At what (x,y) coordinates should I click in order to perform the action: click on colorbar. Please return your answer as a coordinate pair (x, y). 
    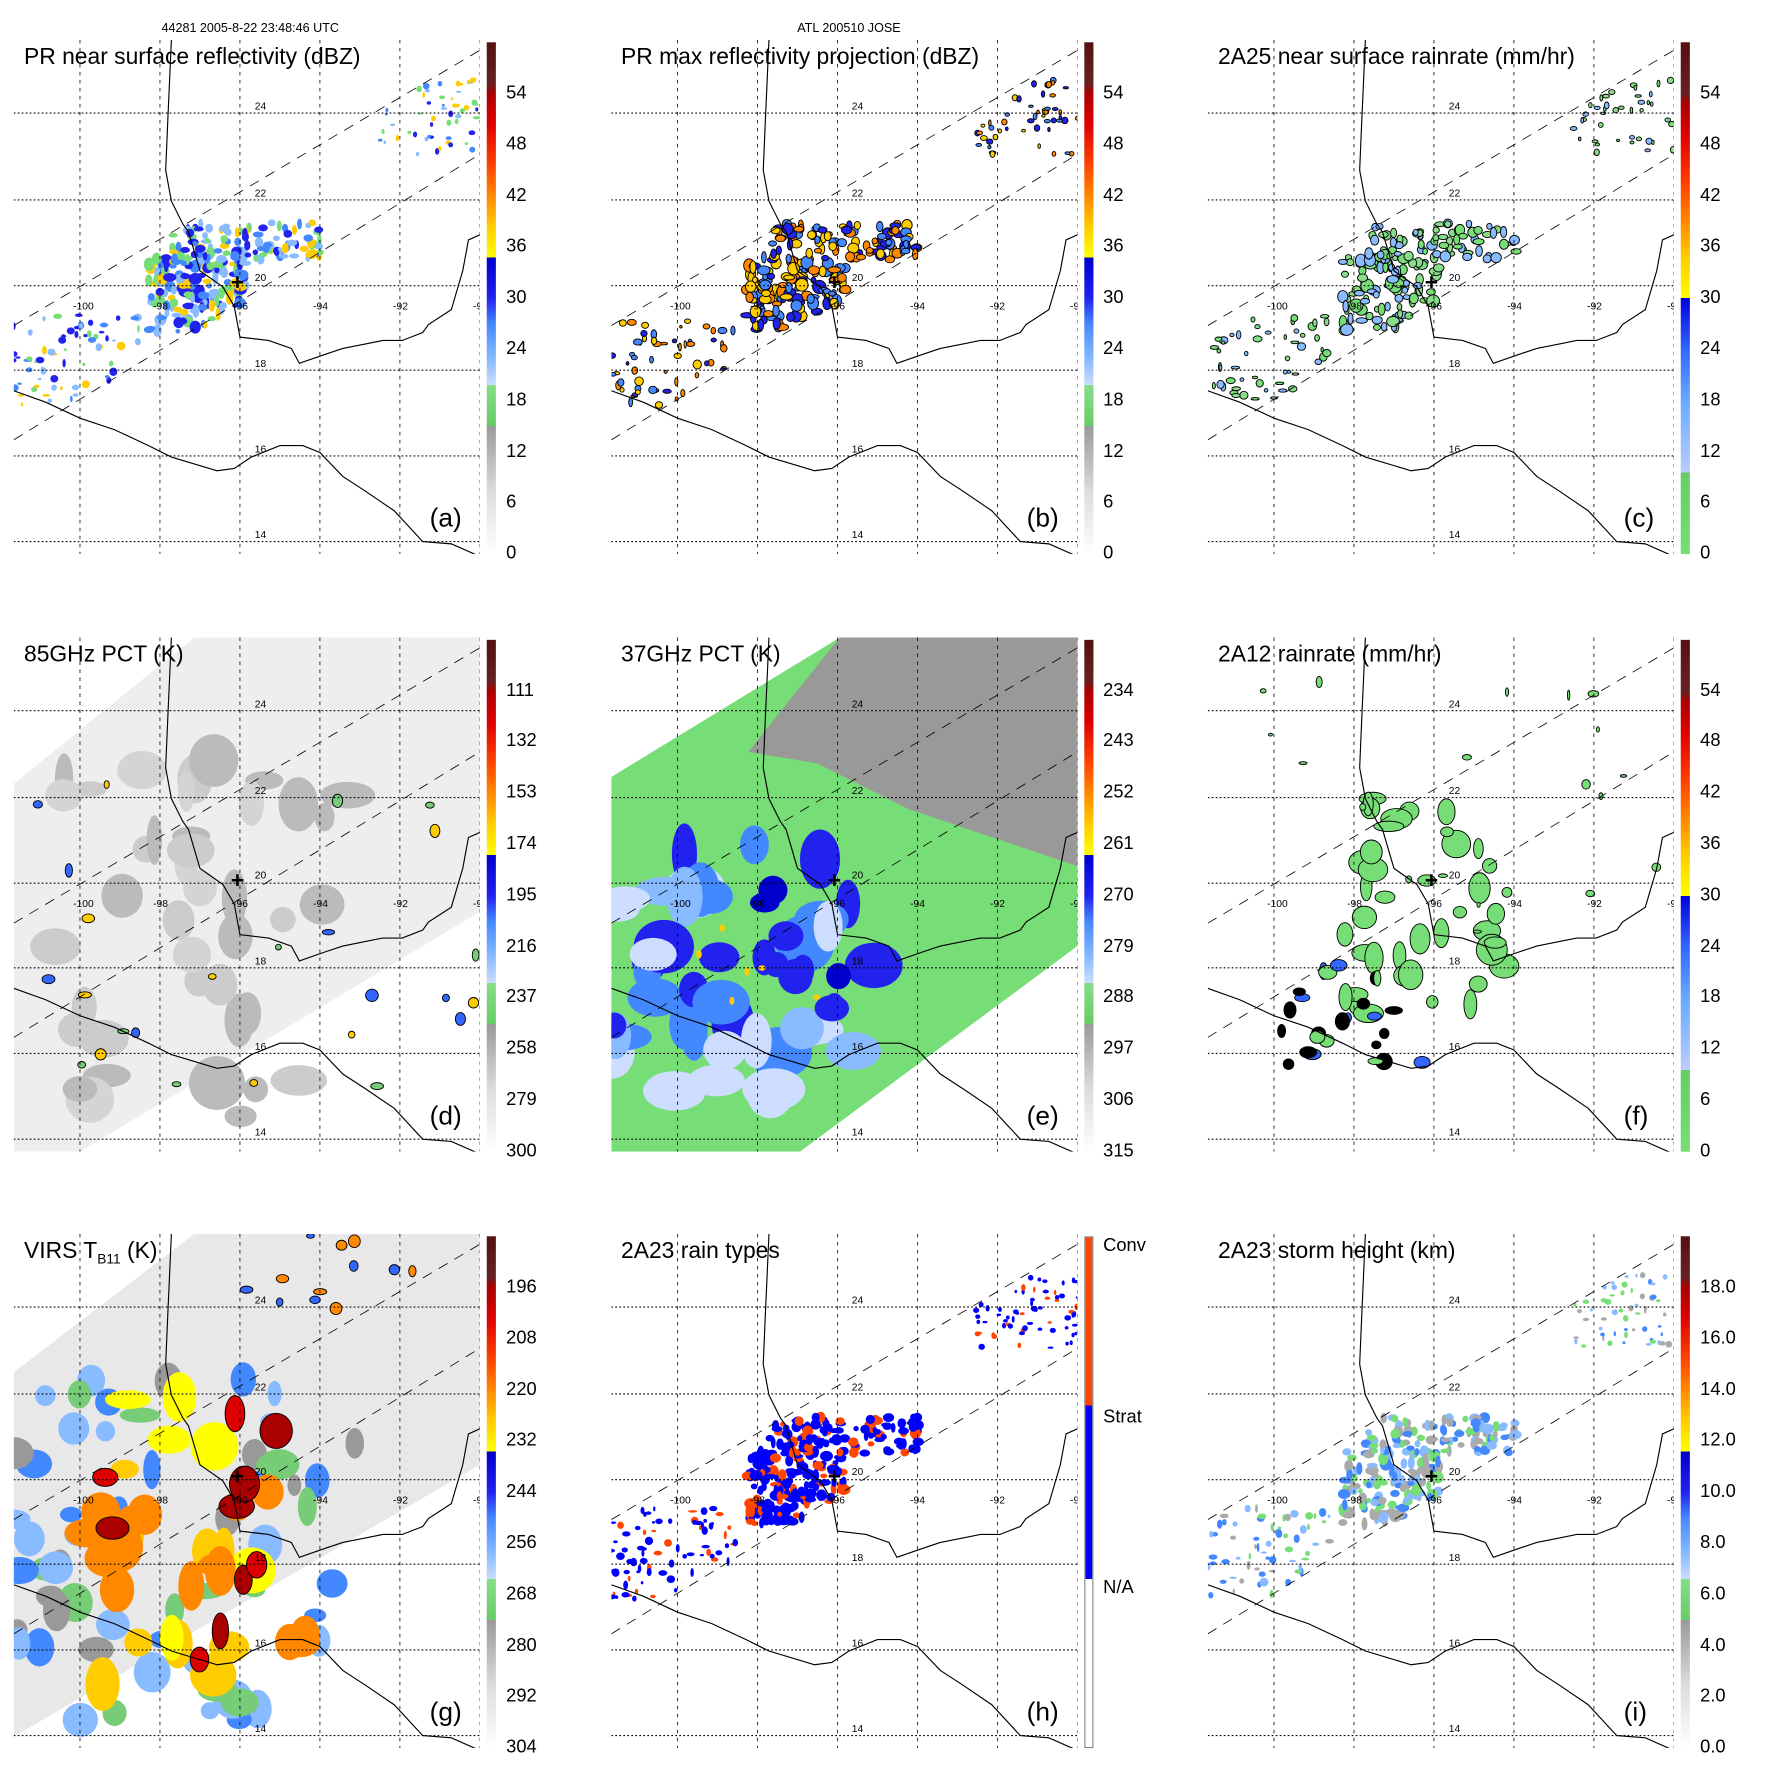
    Looking at the image, I should click on (1088, 895).